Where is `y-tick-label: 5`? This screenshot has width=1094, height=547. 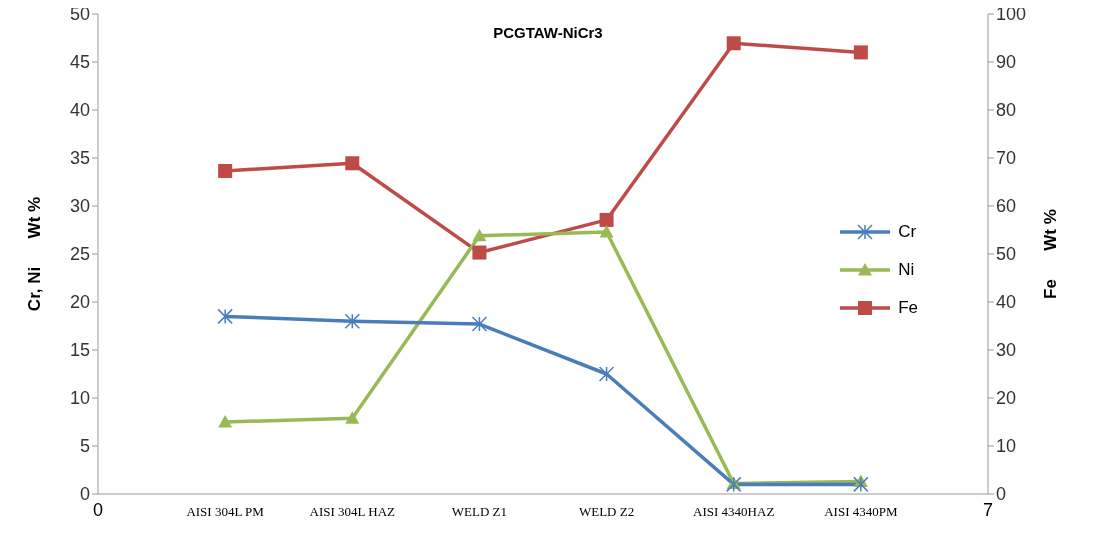
y-tick-label: 5 is located at coordinates (84, 446).